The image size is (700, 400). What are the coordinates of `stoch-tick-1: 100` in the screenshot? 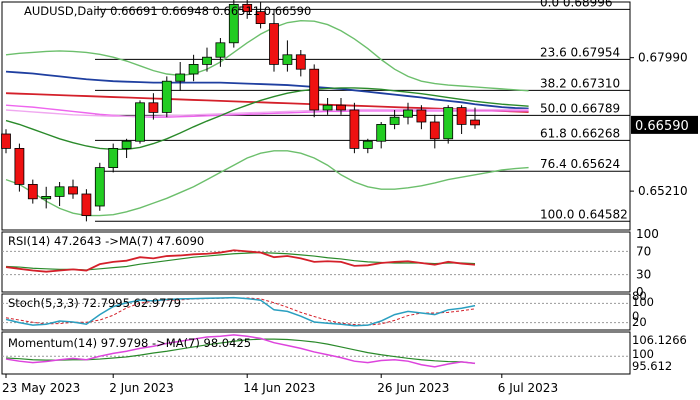 It's located at (643, 302).